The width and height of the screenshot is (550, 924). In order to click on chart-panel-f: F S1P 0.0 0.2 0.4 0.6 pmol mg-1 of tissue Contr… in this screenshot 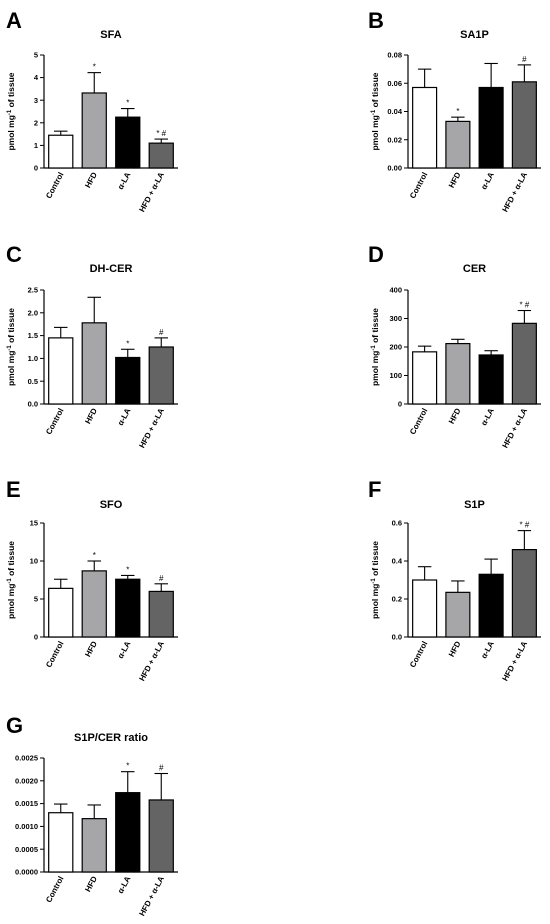, I will do `click(454, 580)`.